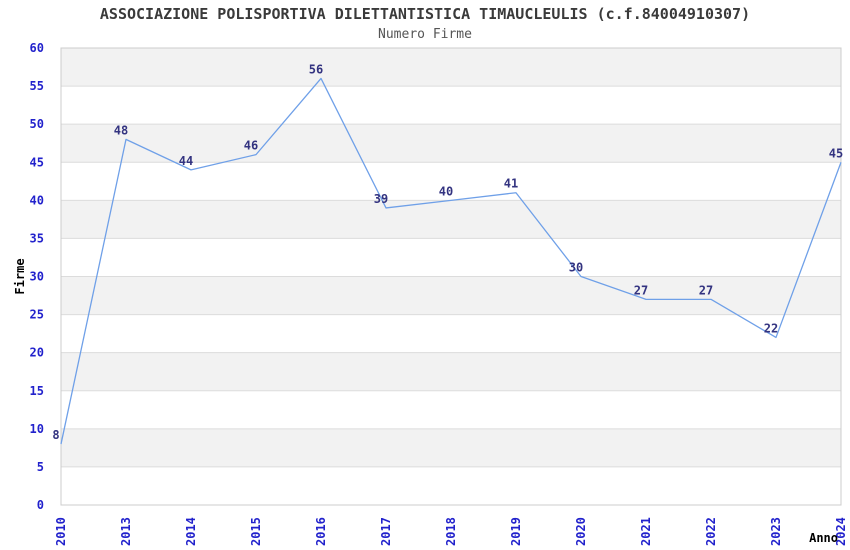  Describe the element at coordinates (316, 69) in the screenshot. I see `data-label: 56` at that location.